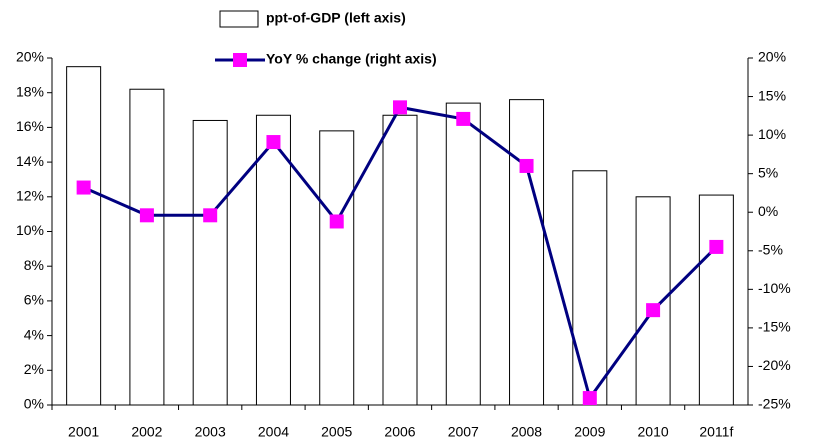 Image resolution: width=815 pixels, height=446 pixels. I want to click on y2-tick-label: 10%, so click(772, 134).